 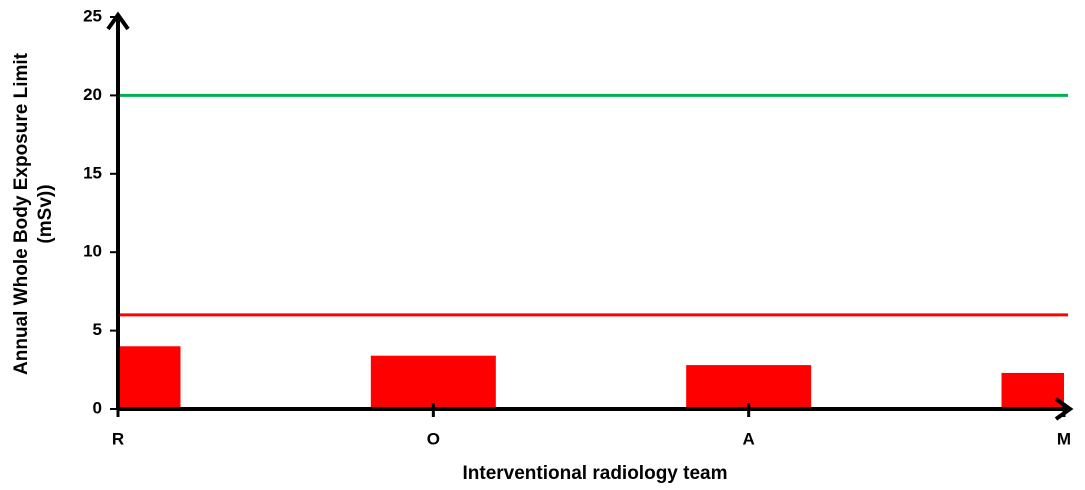 I want to click on y-axis-label-line: (mSv)), so click(x=45, y=213).